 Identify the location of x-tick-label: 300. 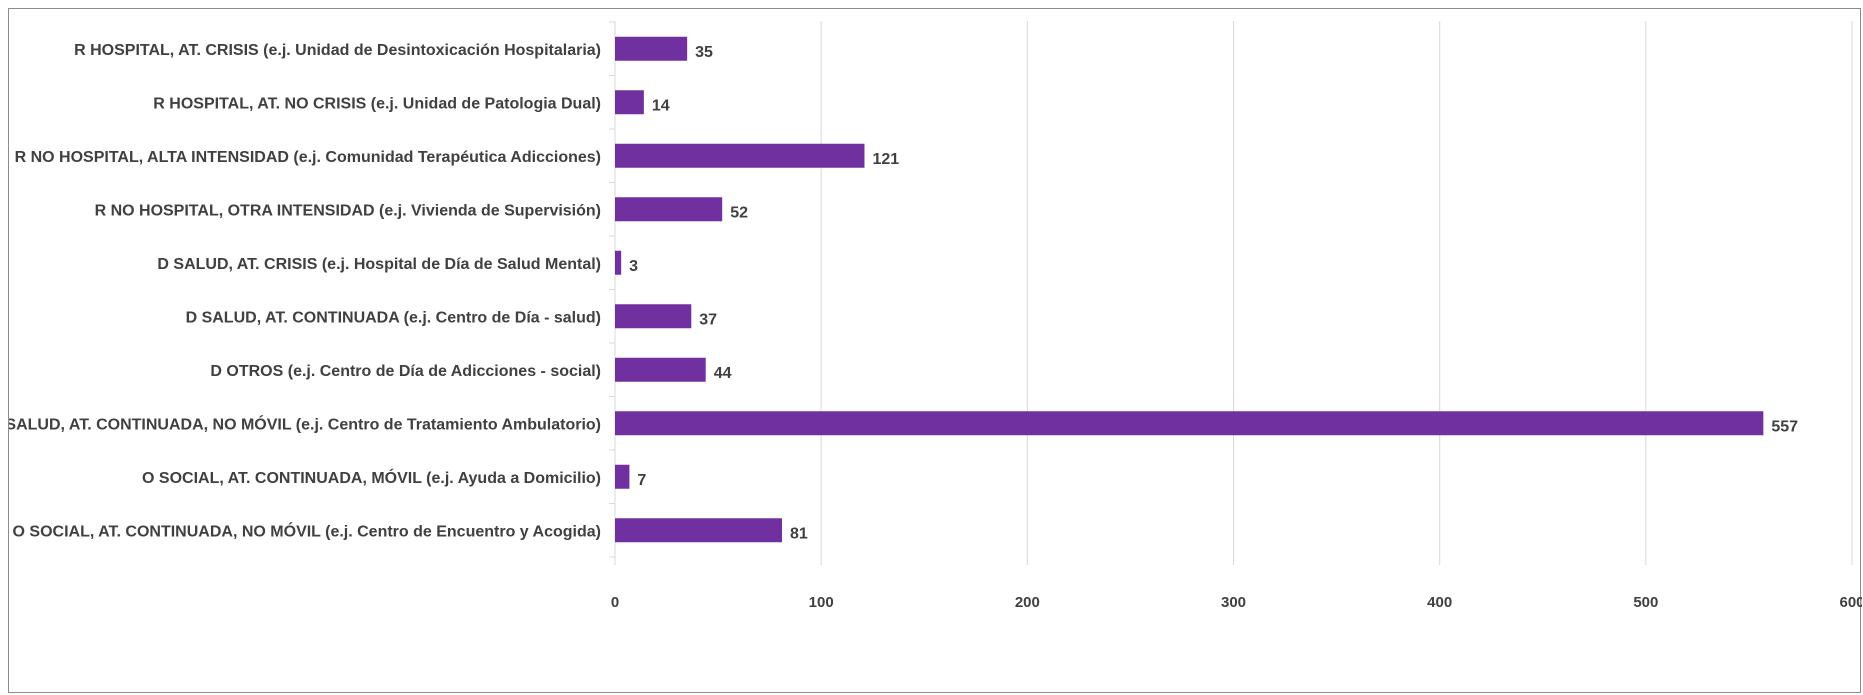
(1233, 602).